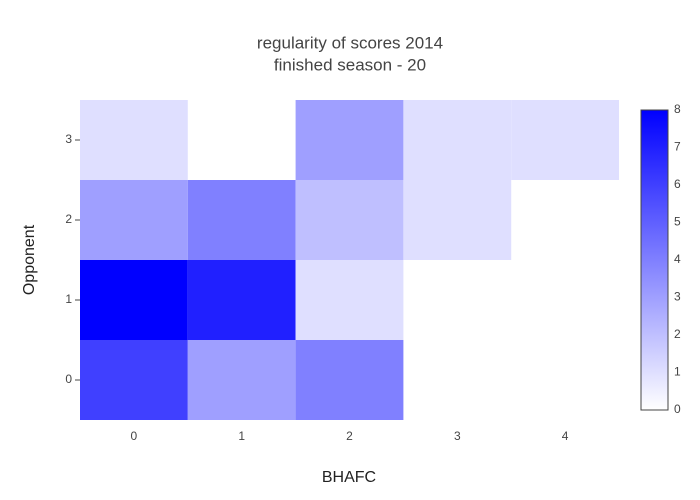  Describe the element at coordinates (68, 299) in the screenshot. I see `y-tick-label: 1` at that location.